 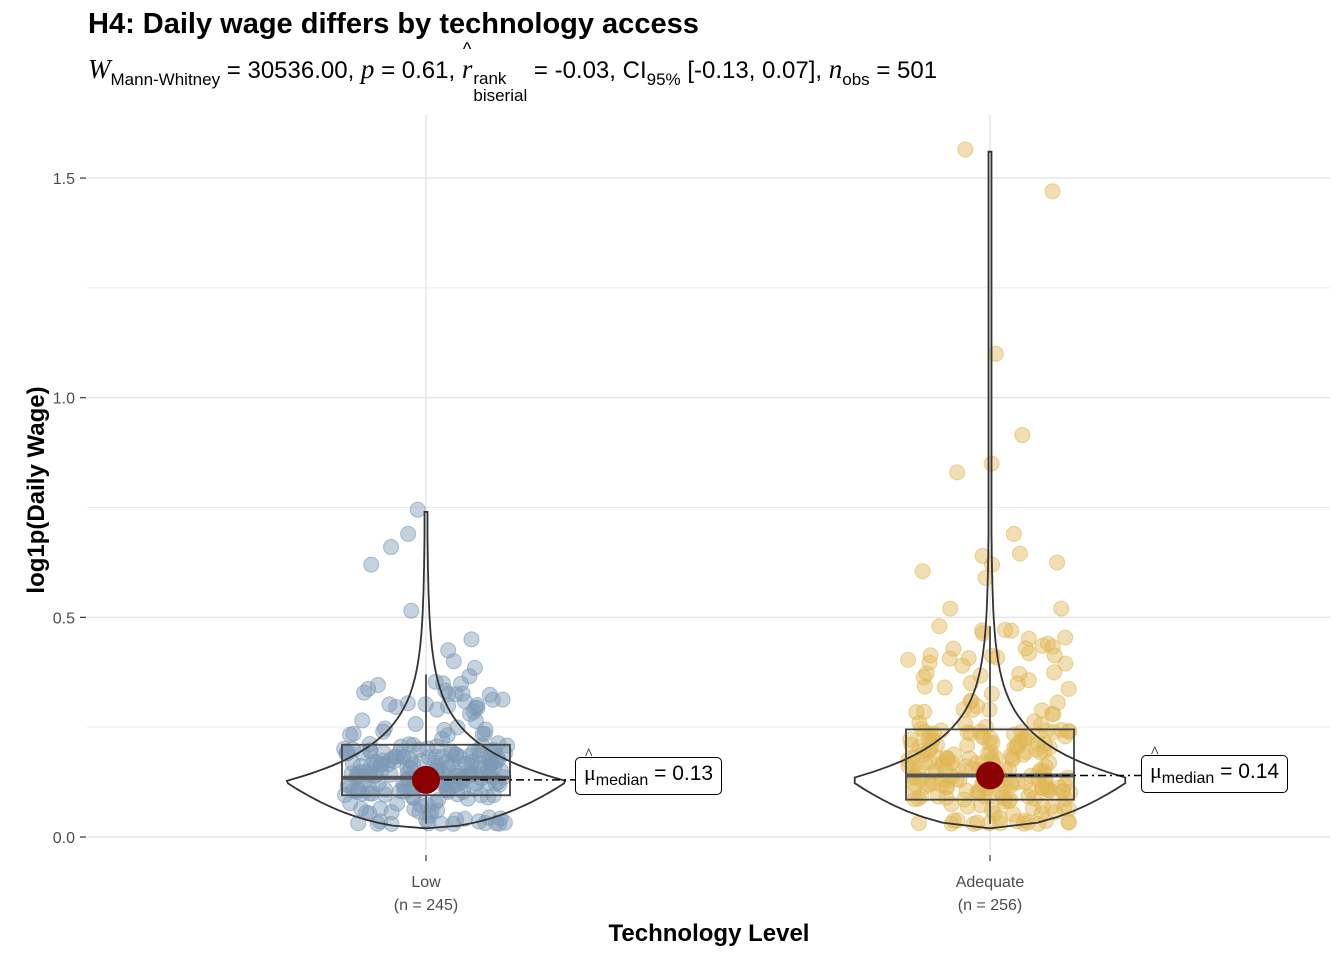 What do you see at coordinates (99, 69) in the screenshot?
I see `statistic-symbol: W` at bounding box center [99, 69].